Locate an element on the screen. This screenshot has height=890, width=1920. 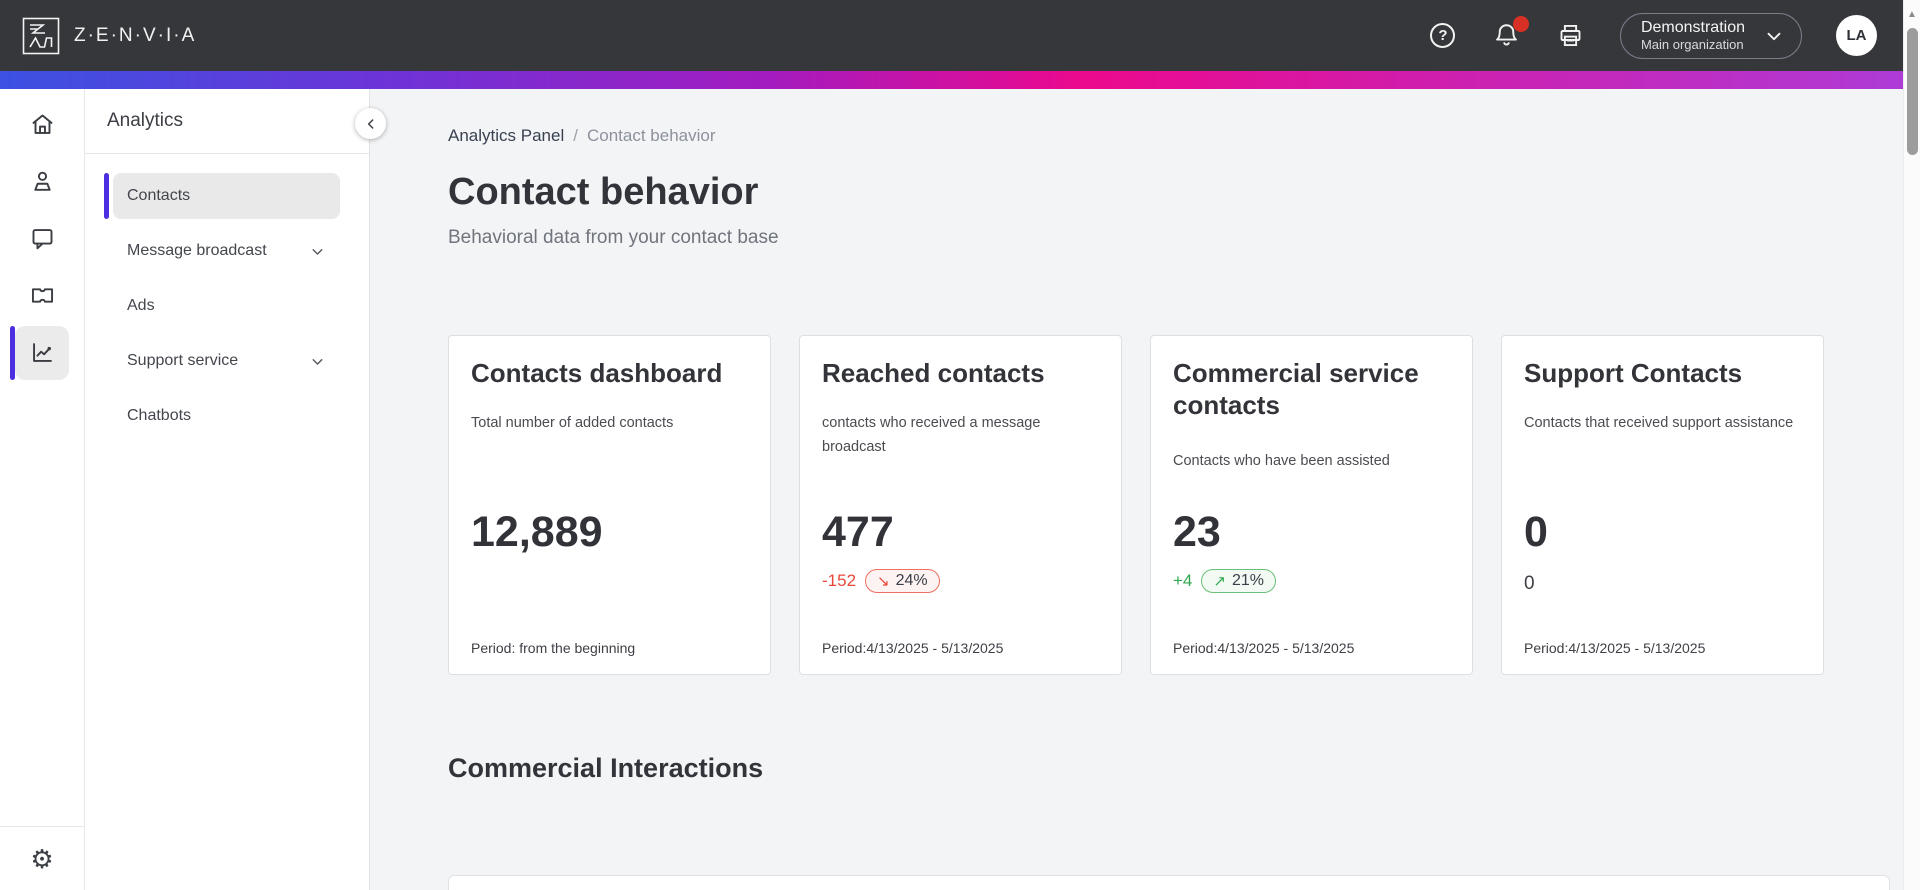
organization-switcher: Demonstration Main organization is located at coordinates (1710, 35).